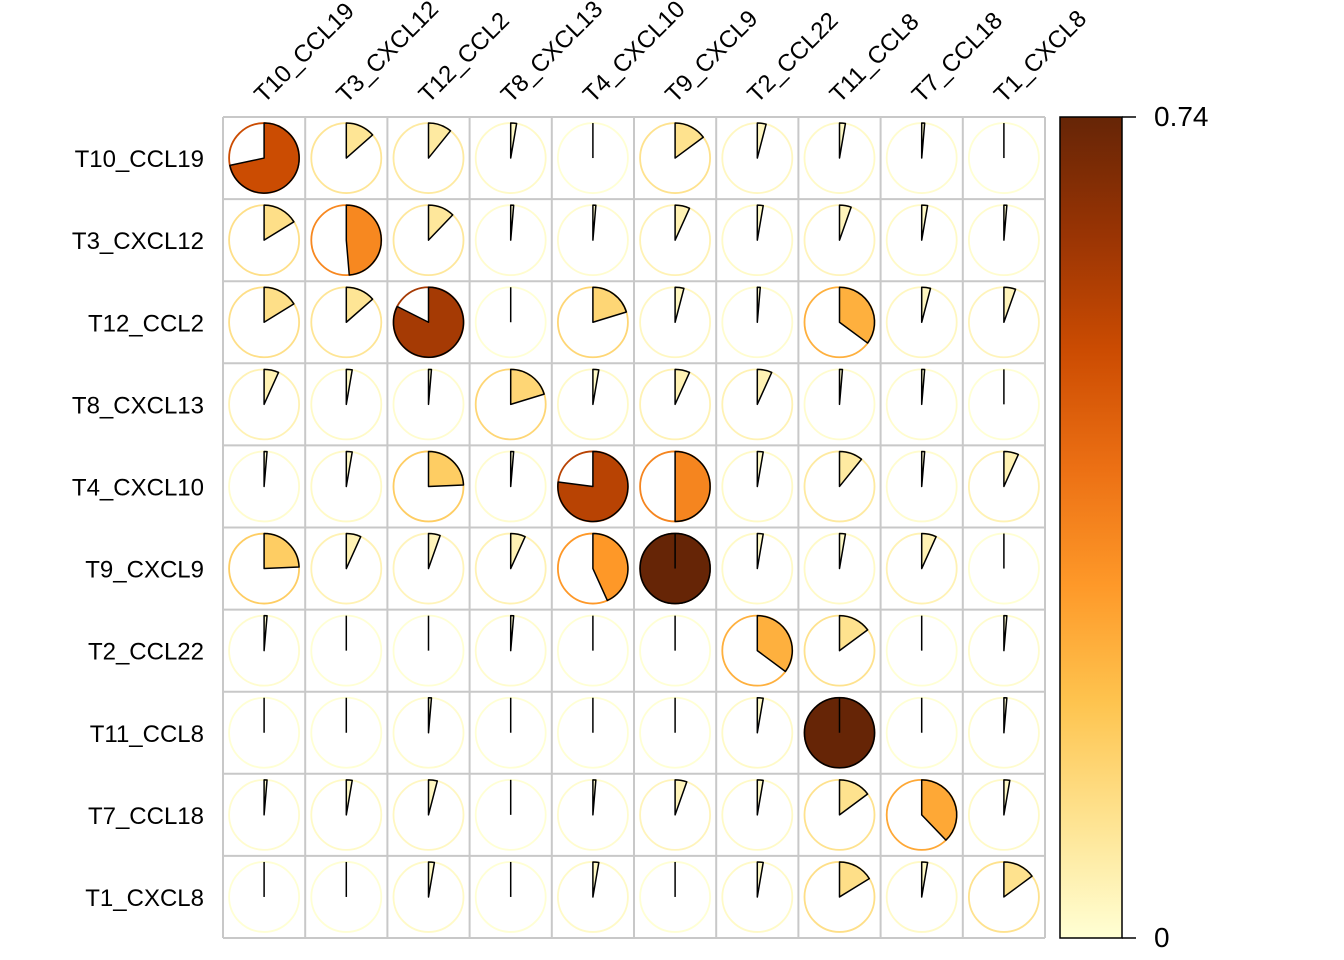 Image resolution: width=1344 pixels, height=960 pixels. I want to click on colorbar-label-min: 0, so click(1162, 937).